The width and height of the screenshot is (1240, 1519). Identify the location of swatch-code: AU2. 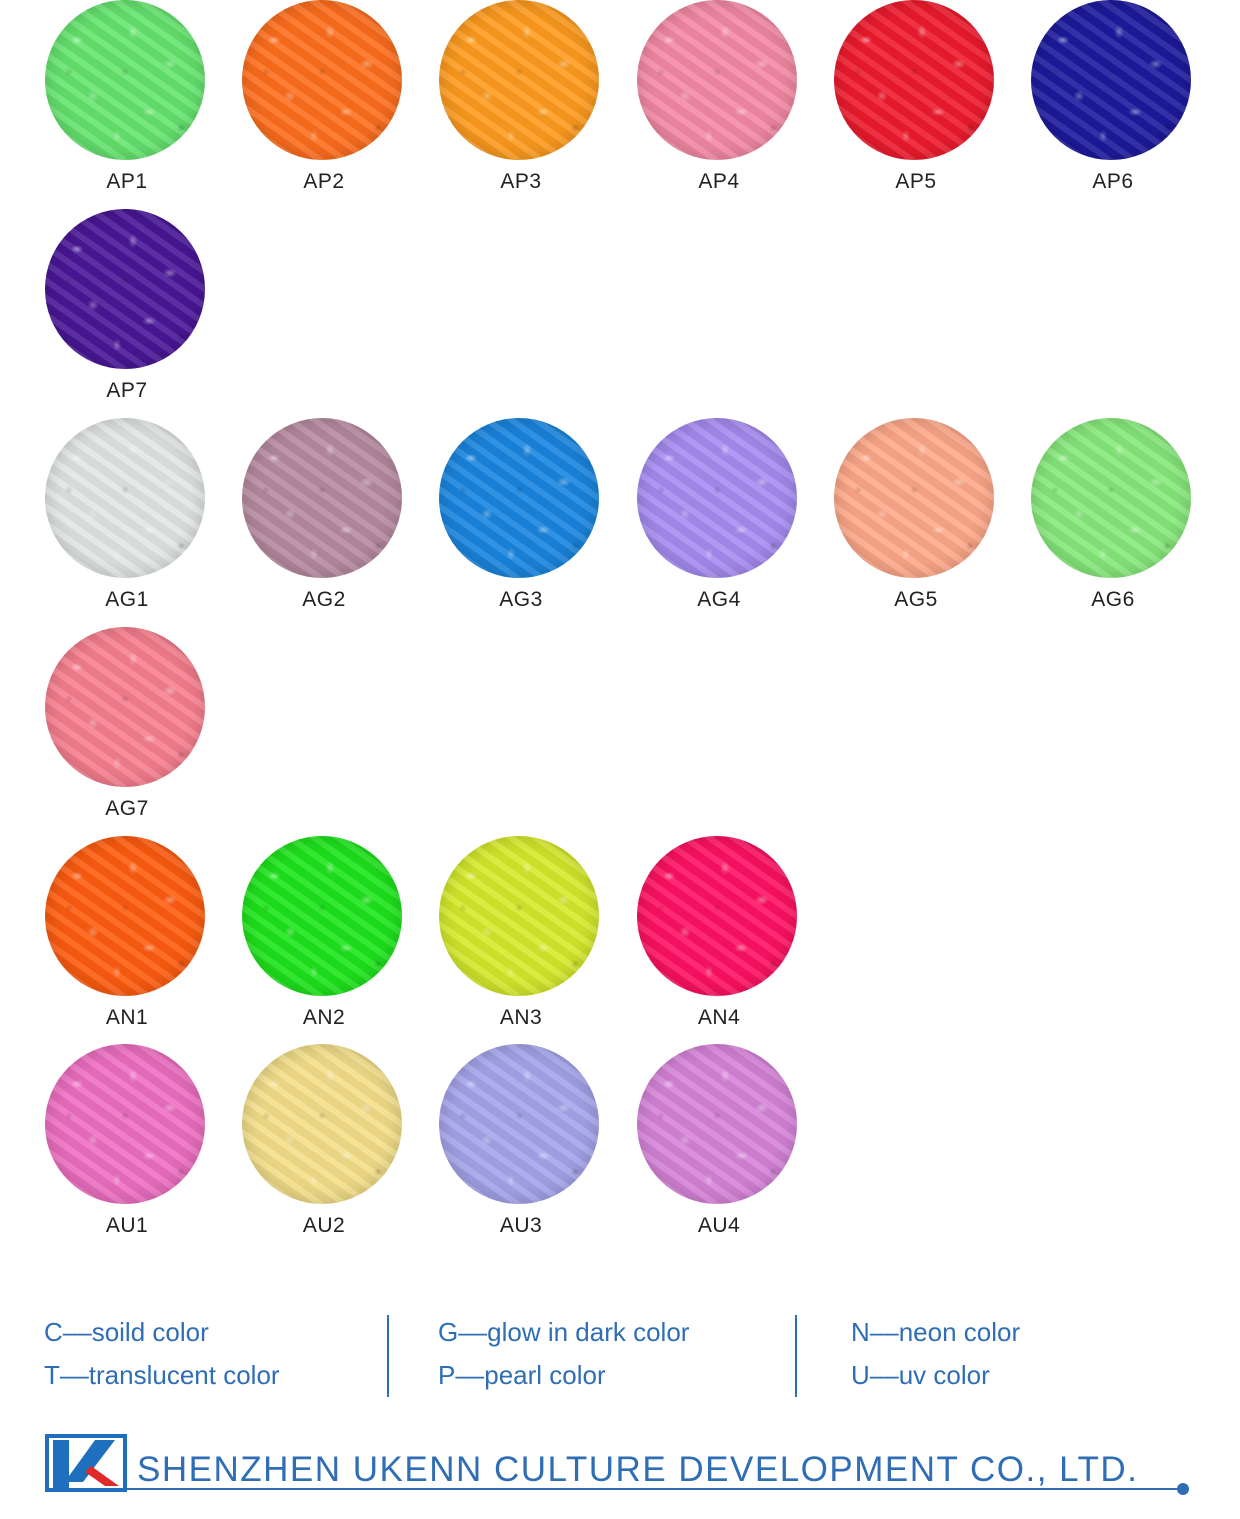
(324, 1225).